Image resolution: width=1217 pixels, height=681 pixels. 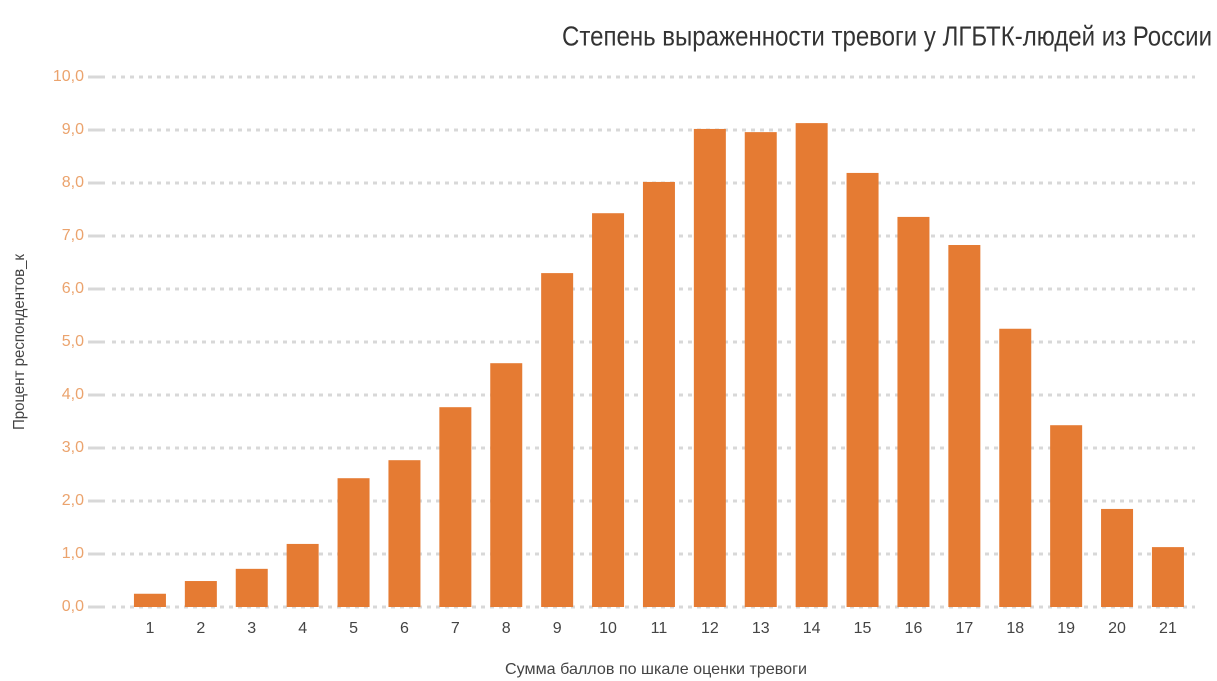 What do you see at coordinates (656, 669) in the screenshot?
I see `x-axis-label: Сумма баллов по шкале оценки тревоги` at bounding box center [656, 669].